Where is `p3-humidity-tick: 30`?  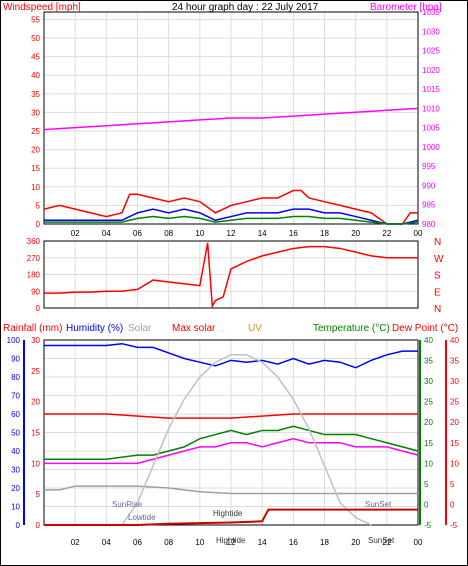 p3-humidity-tick: 30 is located at coordinates (15, 470).